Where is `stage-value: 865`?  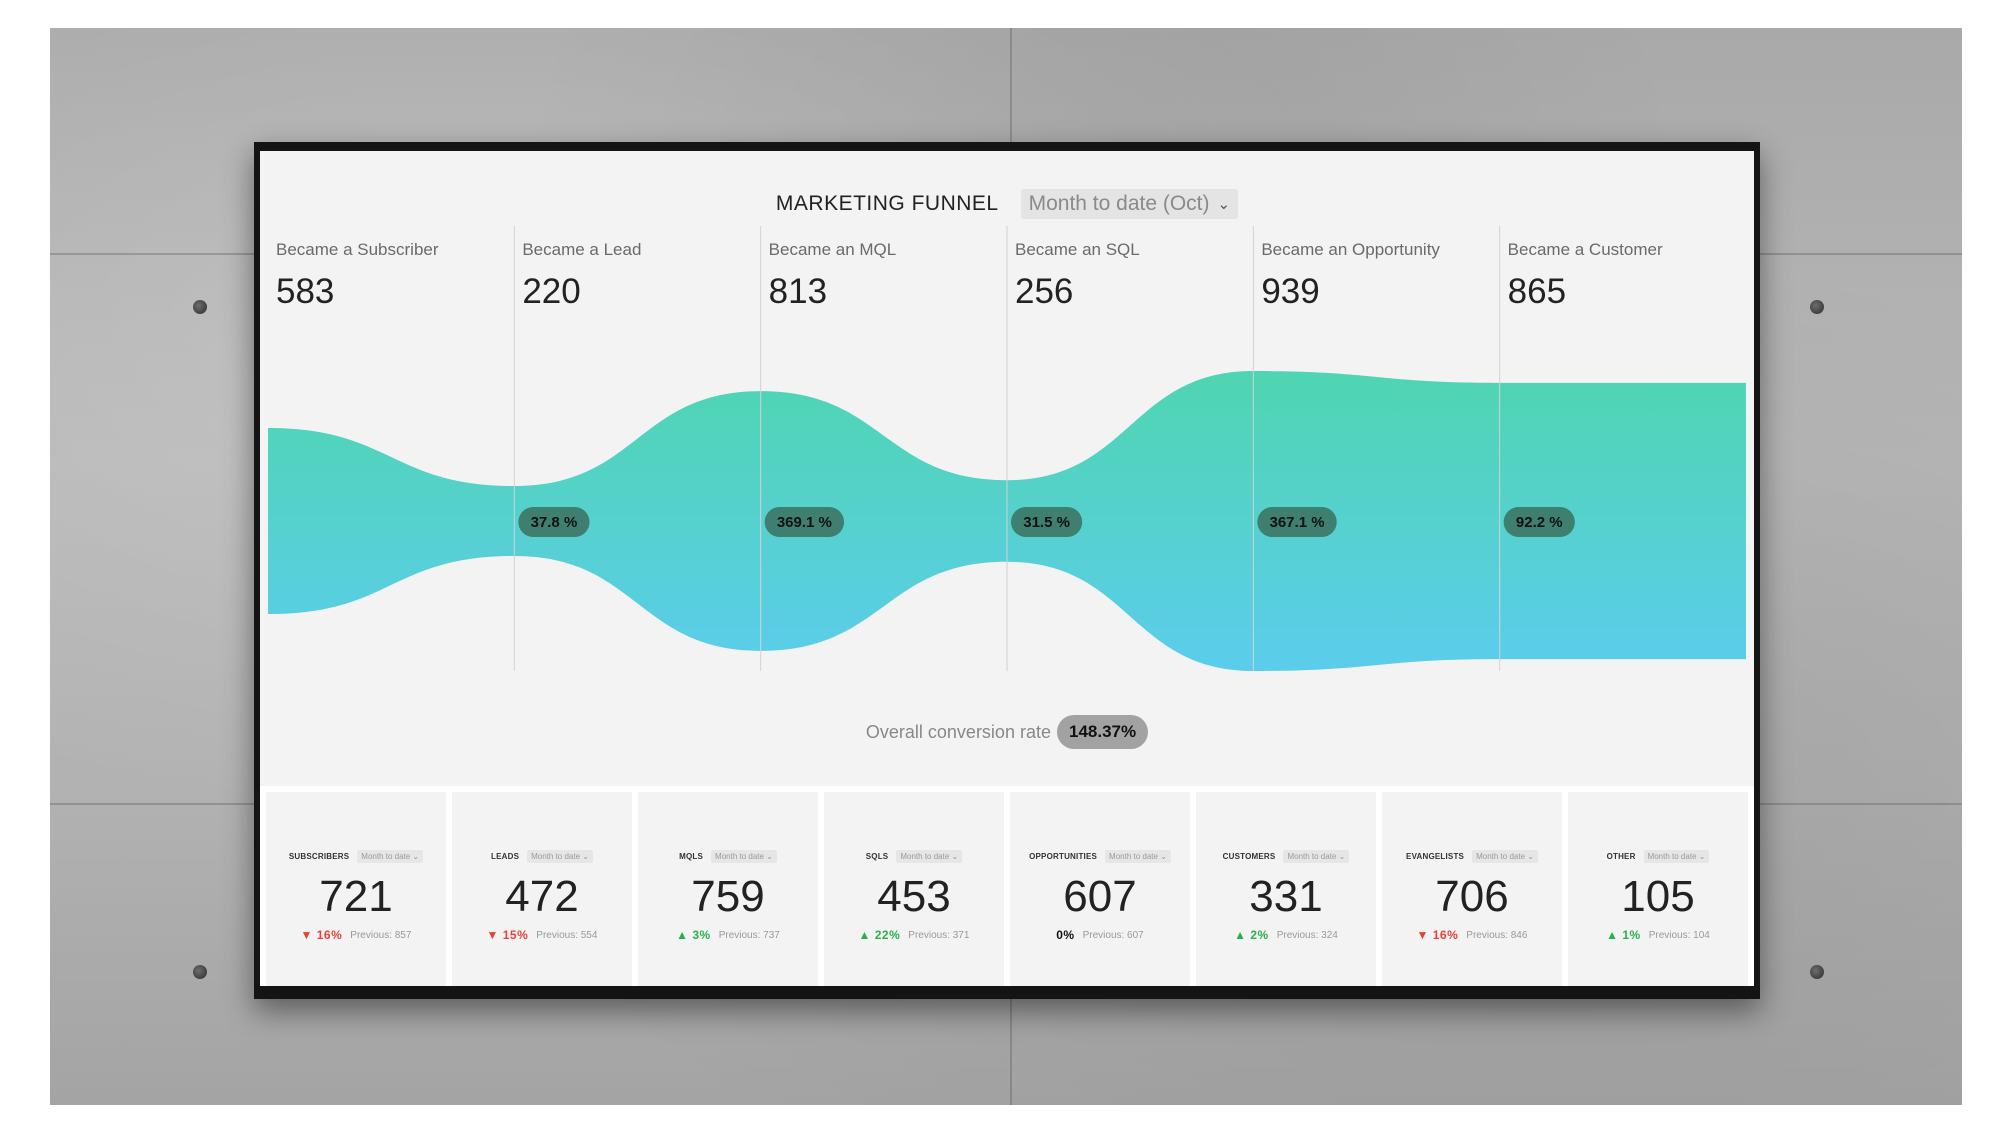 stage-value: 865 is located at coordinates (1537, 291).